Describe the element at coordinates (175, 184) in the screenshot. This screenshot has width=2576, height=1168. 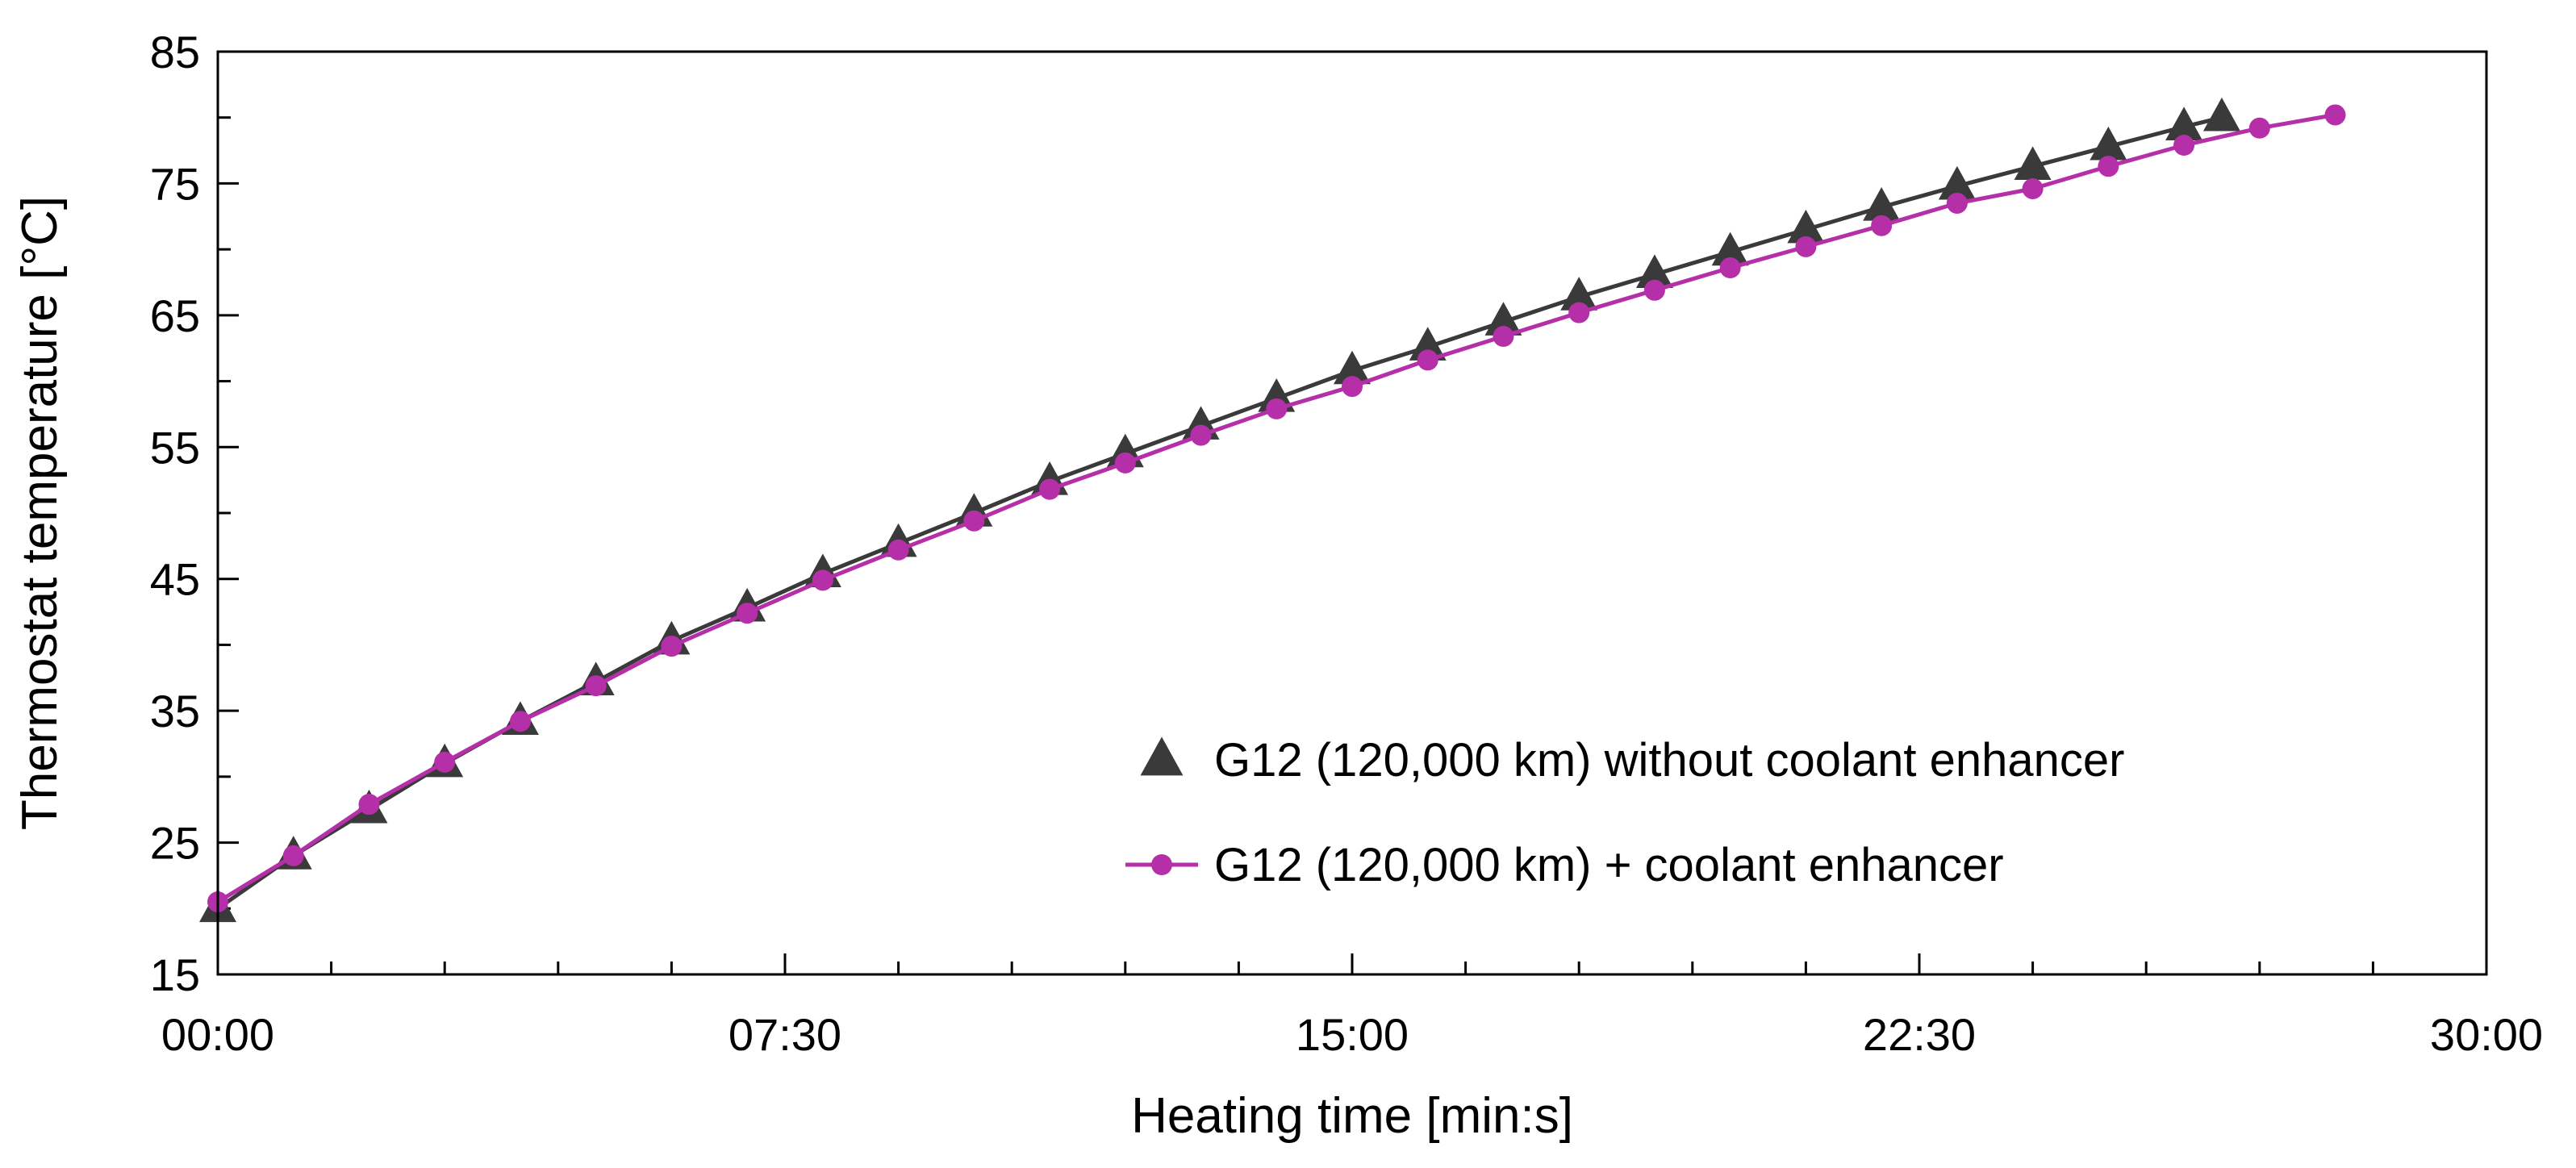
I see `y-tick-label: 75` at that location.